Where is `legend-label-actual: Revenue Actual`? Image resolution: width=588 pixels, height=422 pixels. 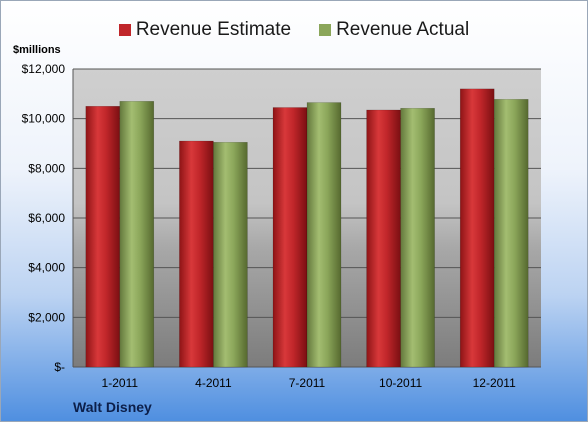 legend-label-actual: Revenue Actual is located at coordinates (403, 29).